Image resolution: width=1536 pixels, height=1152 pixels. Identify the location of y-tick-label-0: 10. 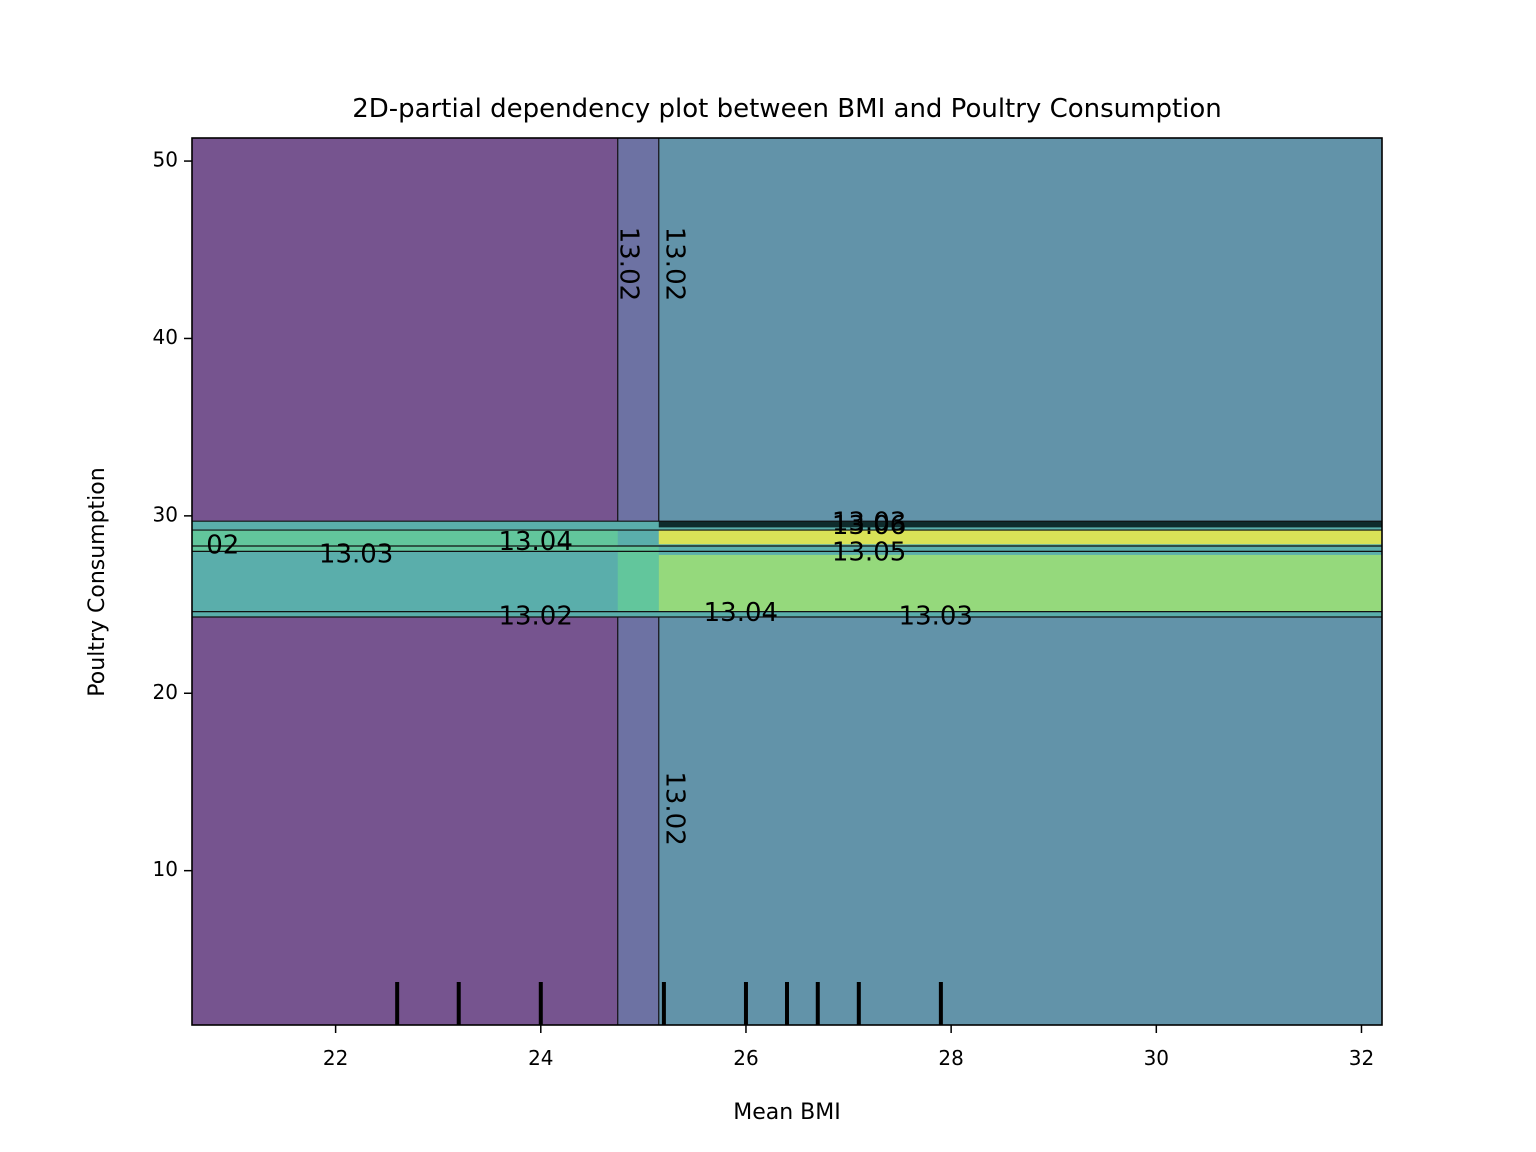
(165, 869).